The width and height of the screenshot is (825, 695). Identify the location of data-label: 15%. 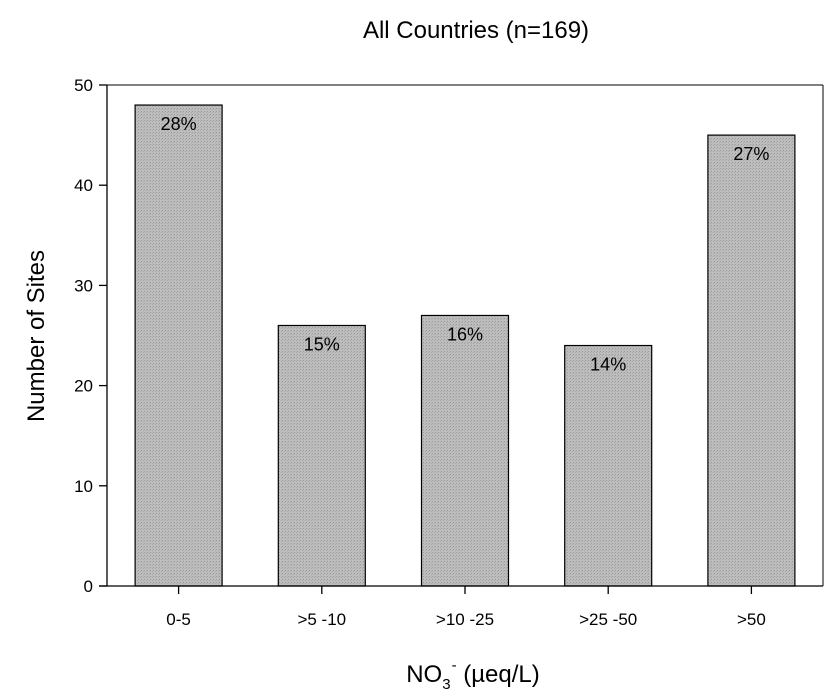
(322, 344).